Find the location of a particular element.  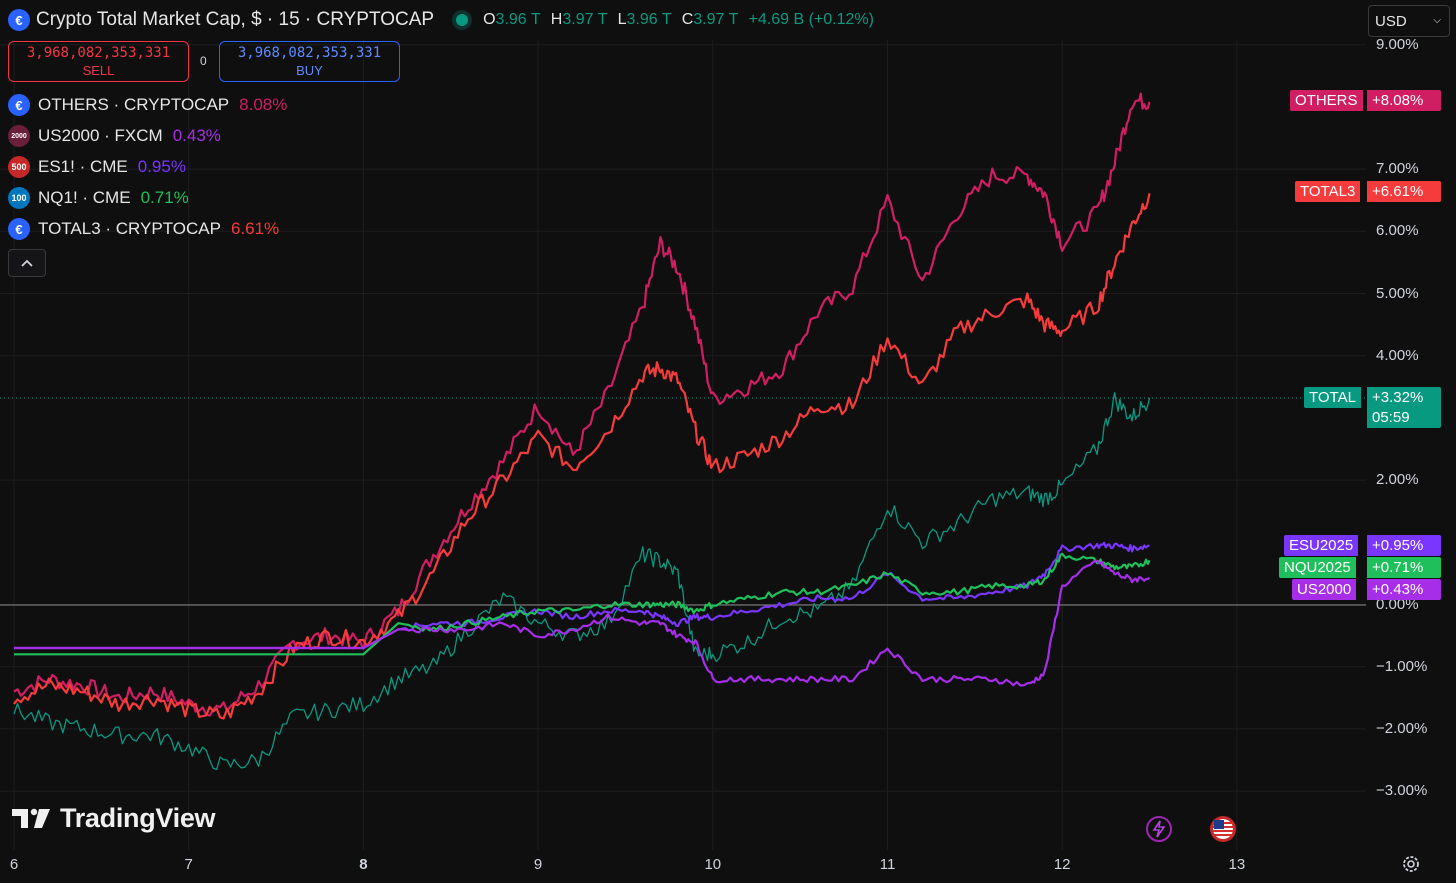

legend-change: 0.71% is located at coordinates (164, 197).